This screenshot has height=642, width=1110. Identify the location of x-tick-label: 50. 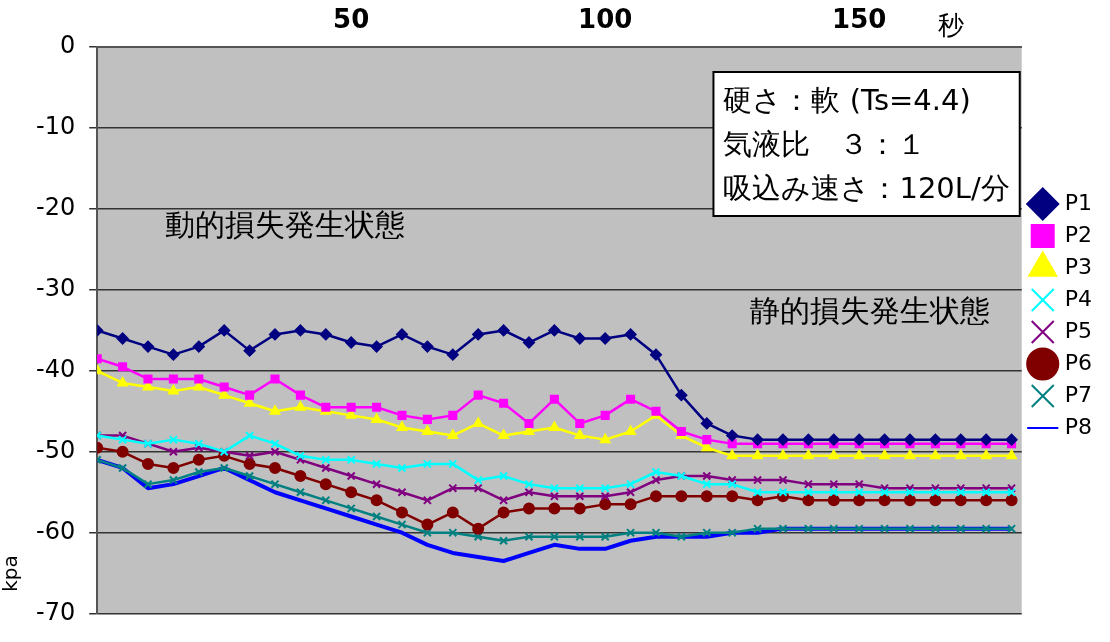
(351, 19).